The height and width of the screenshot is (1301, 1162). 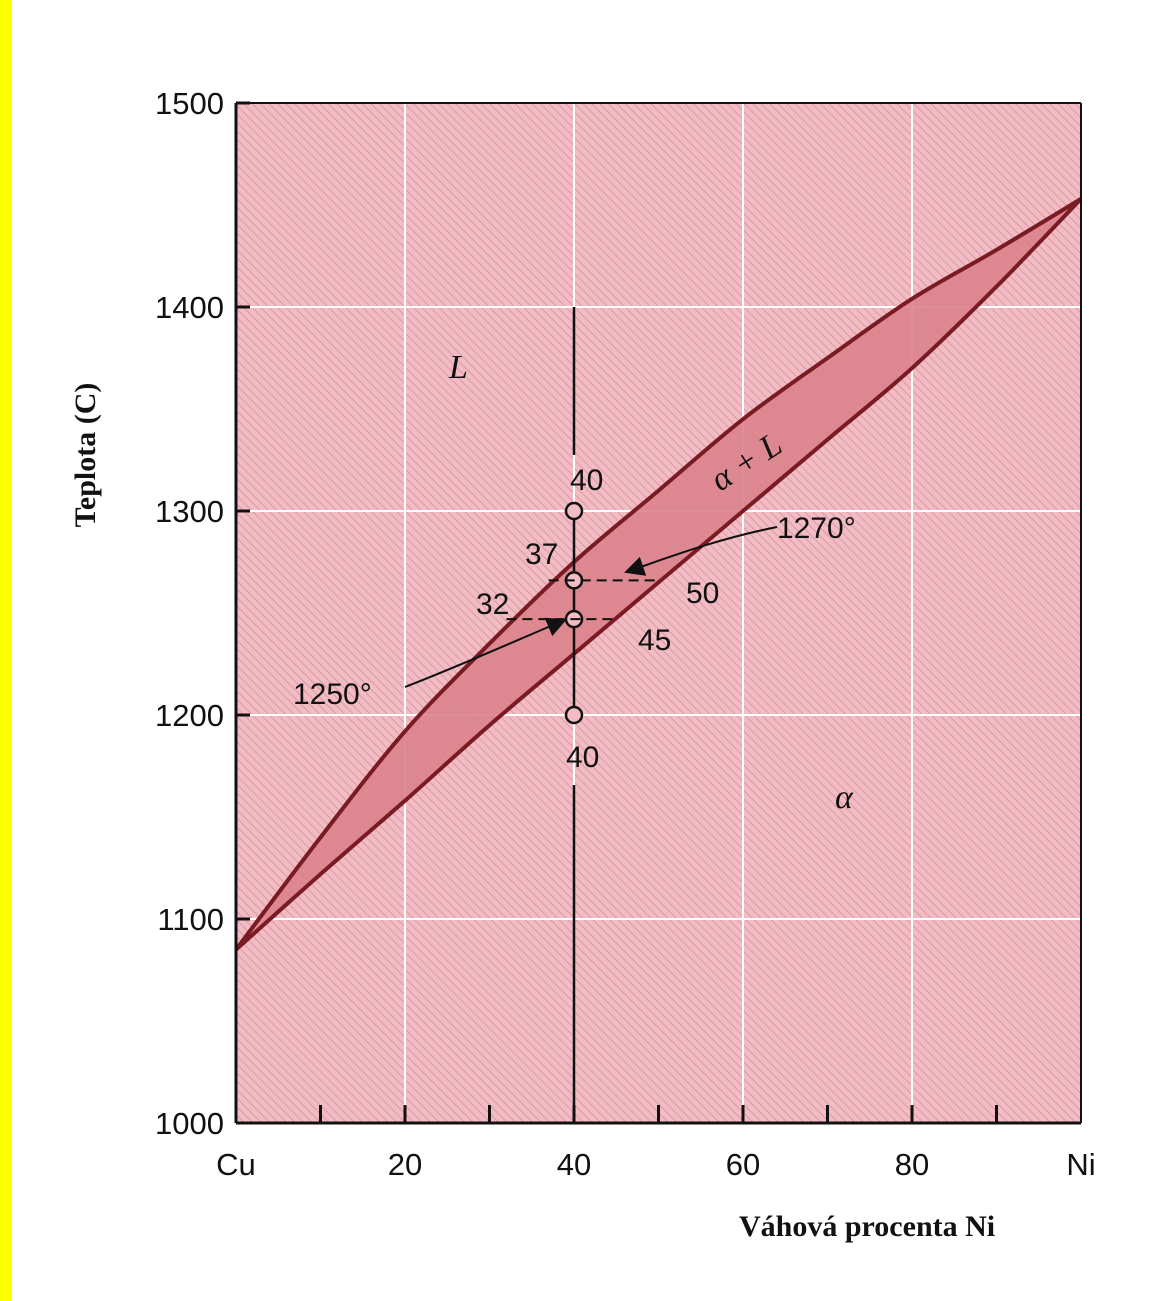 I want to click on x-tick-label-60: 60, so click(x=743, y=1164).